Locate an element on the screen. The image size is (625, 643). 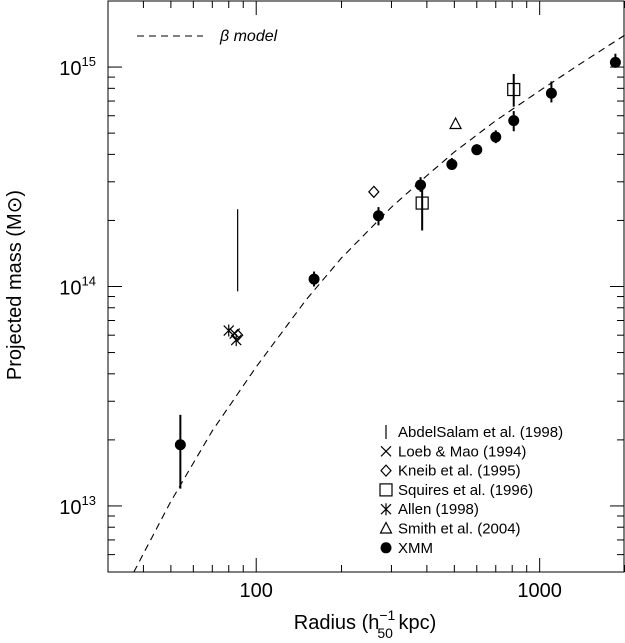
x-axis-title: Radius (h−1 50 kpc) is located at coordinates (365, 624).